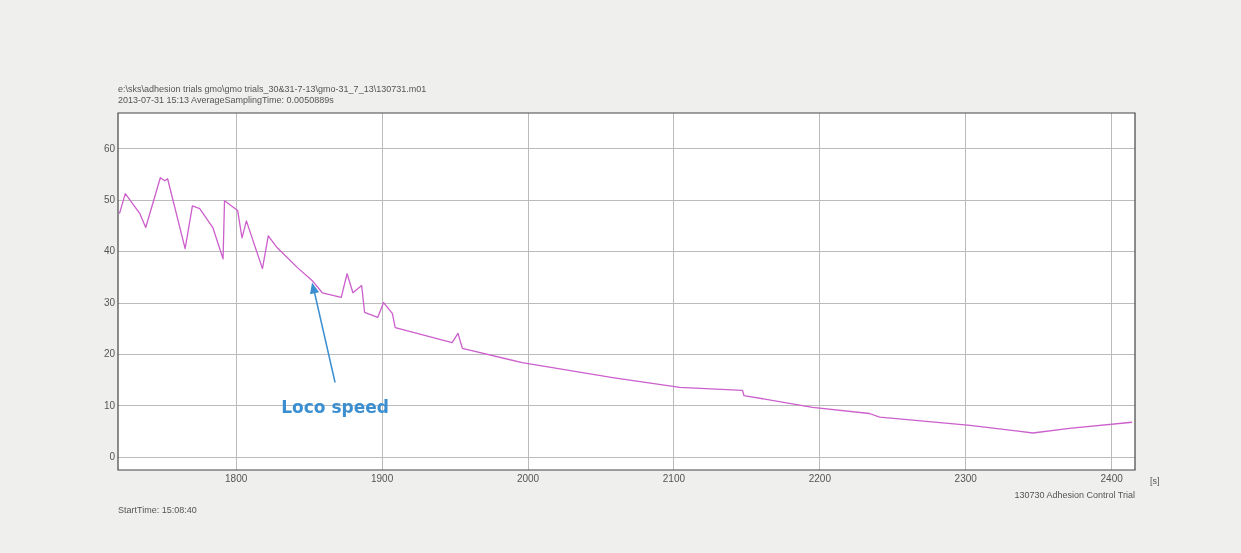 The height and width of the screenshot is (553, 1241). I want to click on text: 130730 Adhesion Control Trial, so click(1074, 495).